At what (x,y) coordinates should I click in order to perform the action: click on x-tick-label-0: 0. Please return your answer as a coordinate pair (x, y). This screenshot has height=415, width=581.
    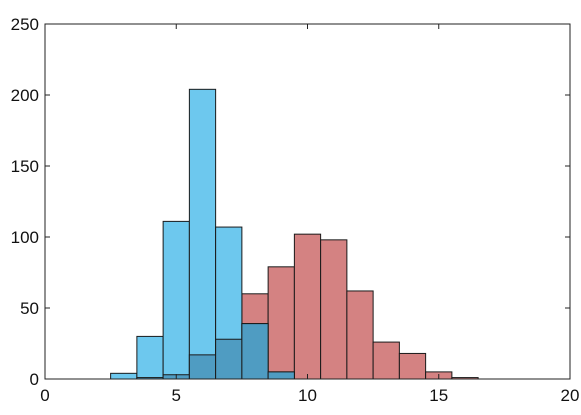
    Looking at the image, I should click on (44, 395).